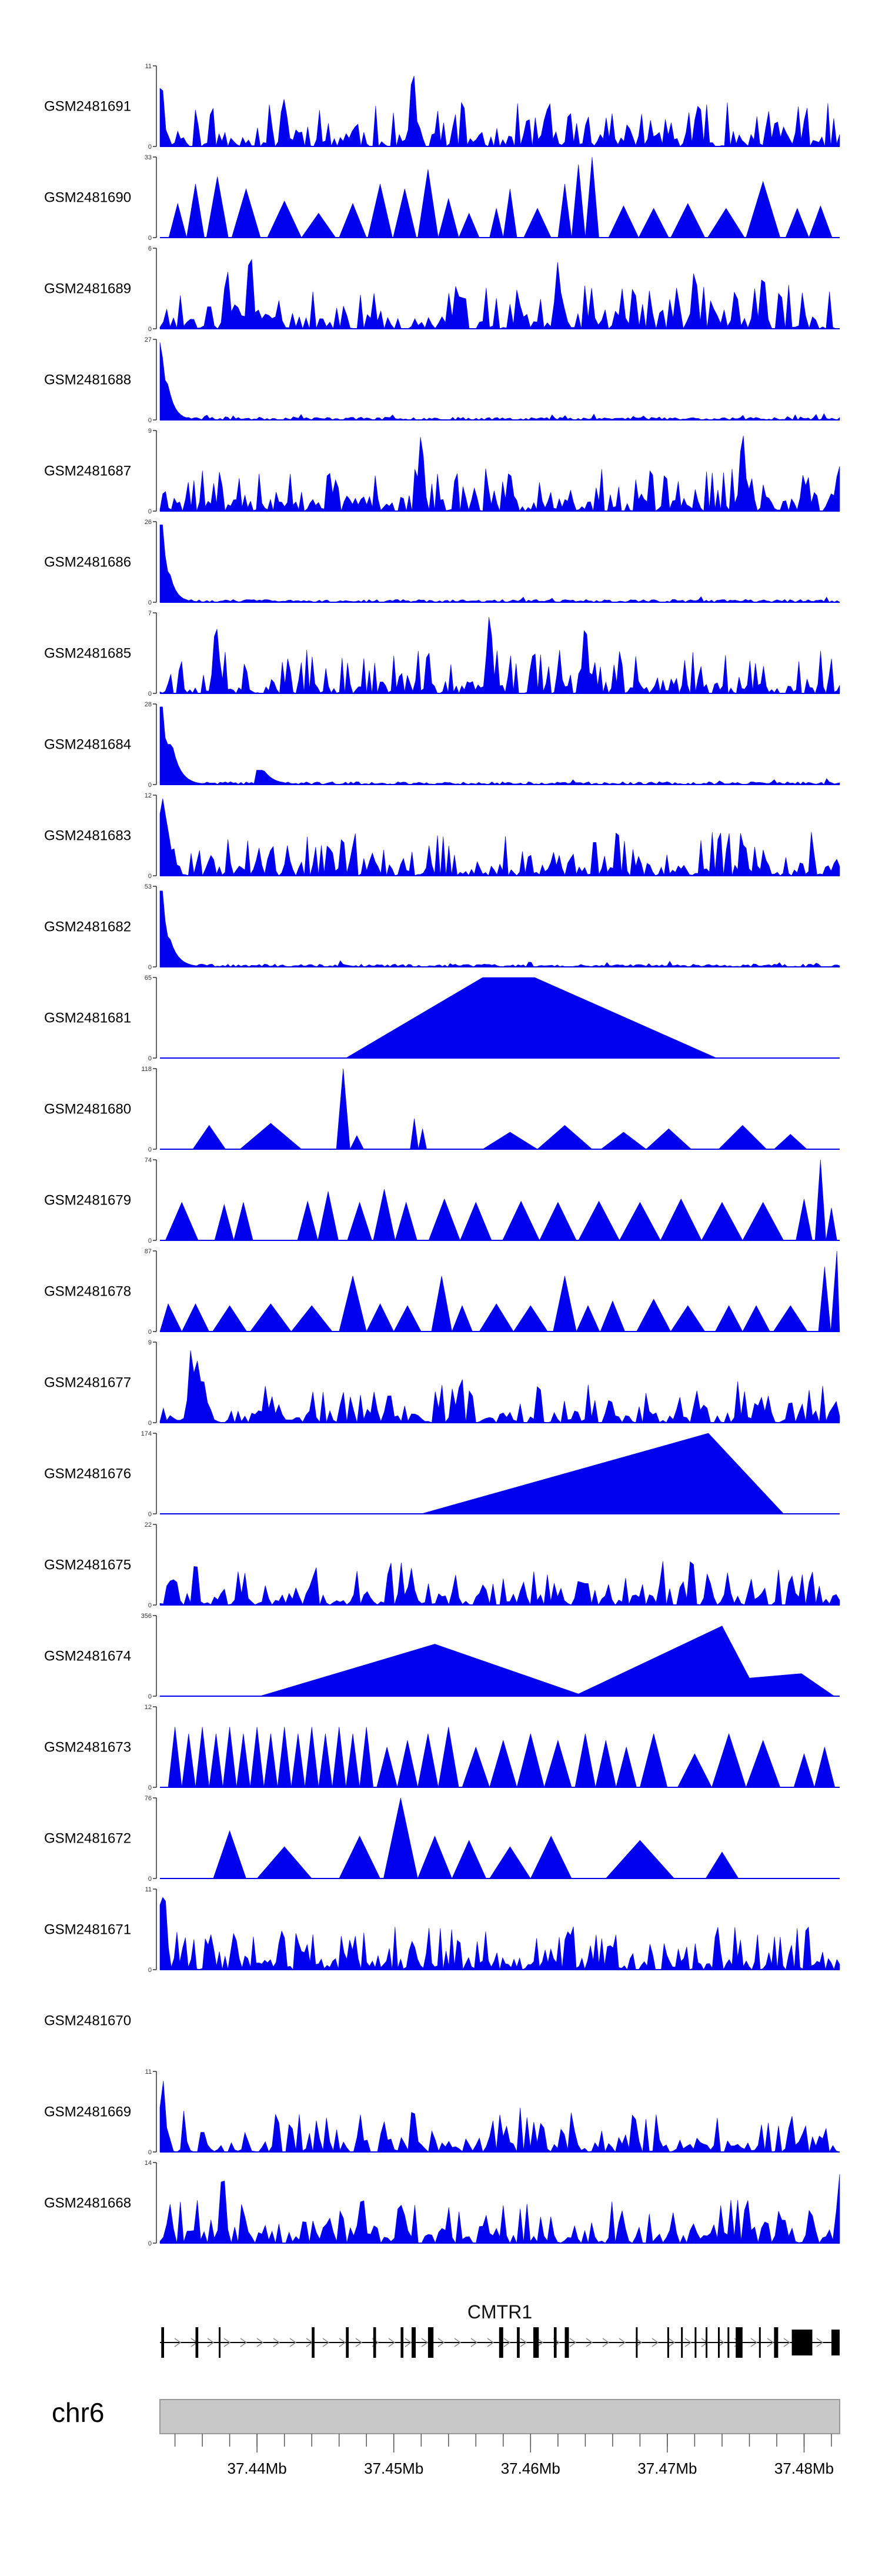  I want to click on track-GSM2481679: GSM2481679 74 0, so click(442, 1200).